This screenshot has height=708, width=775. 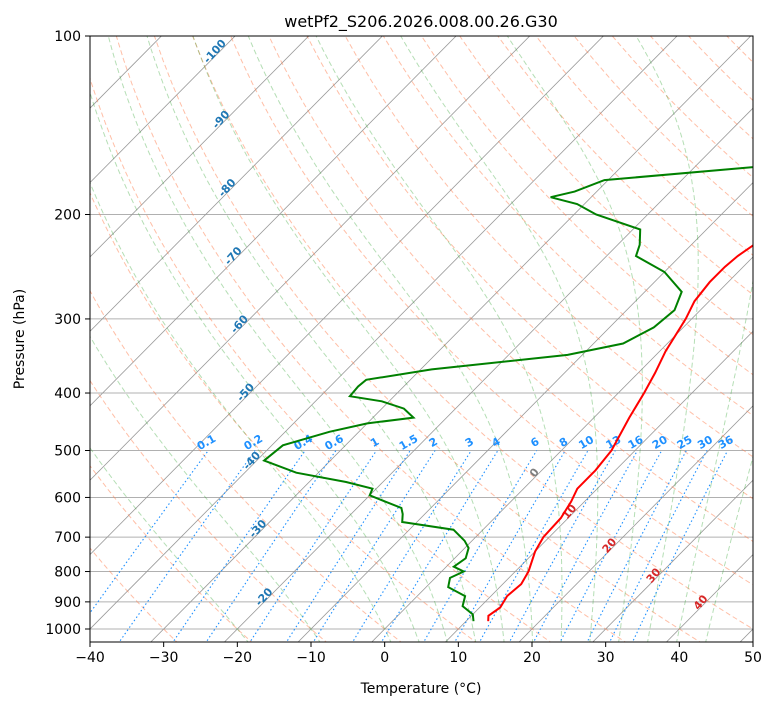 What do you see at coordinates (67, 603) in the screenshot?
I see `y-tick-label: 900` at bounding box center [67, 603].